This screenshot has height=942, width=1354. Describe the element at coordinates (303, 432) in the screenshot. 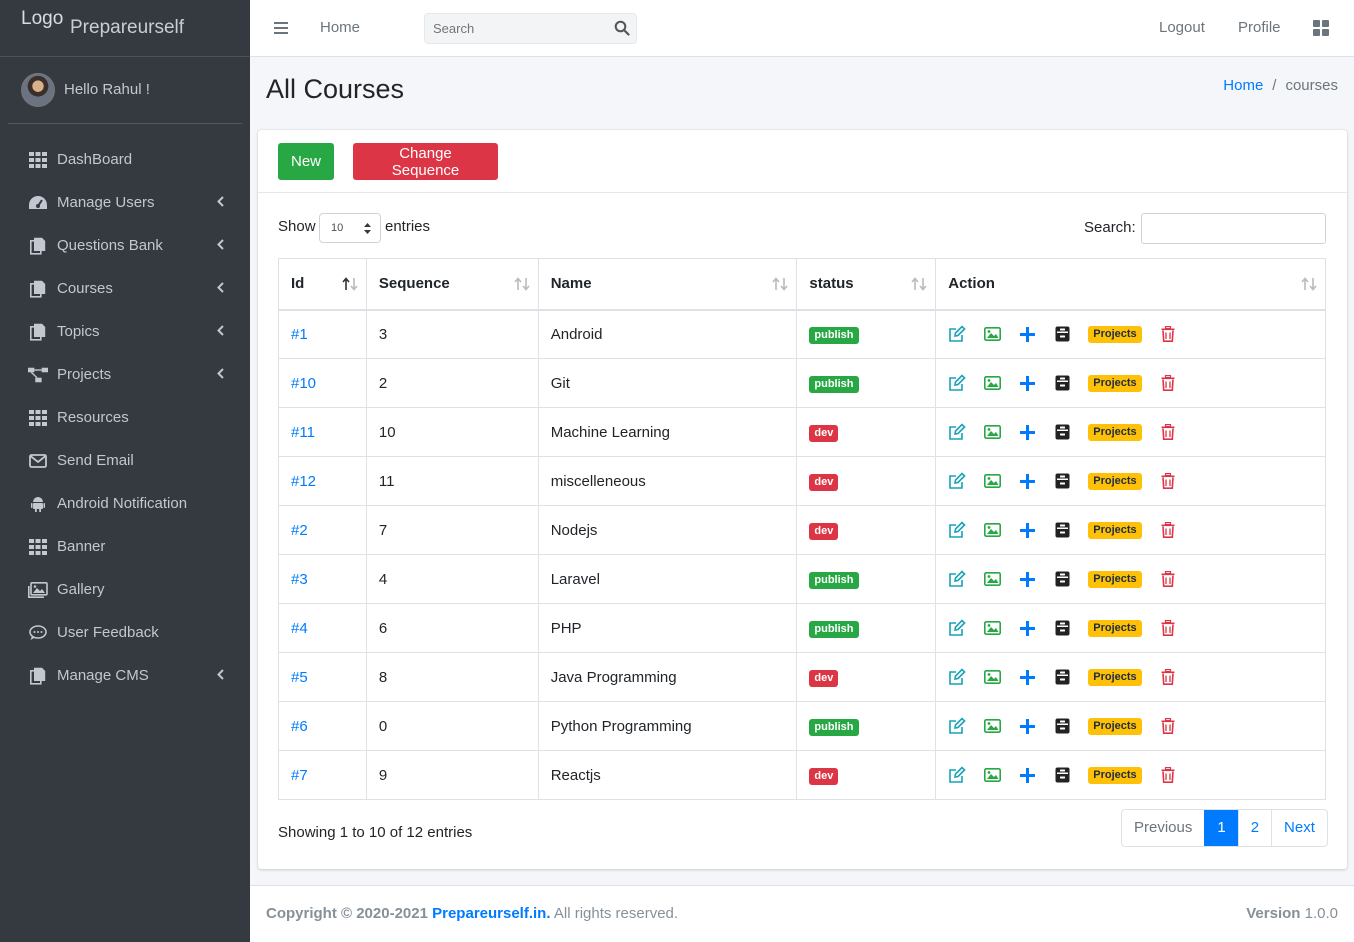

I see `course-id-link: #11` at that location.